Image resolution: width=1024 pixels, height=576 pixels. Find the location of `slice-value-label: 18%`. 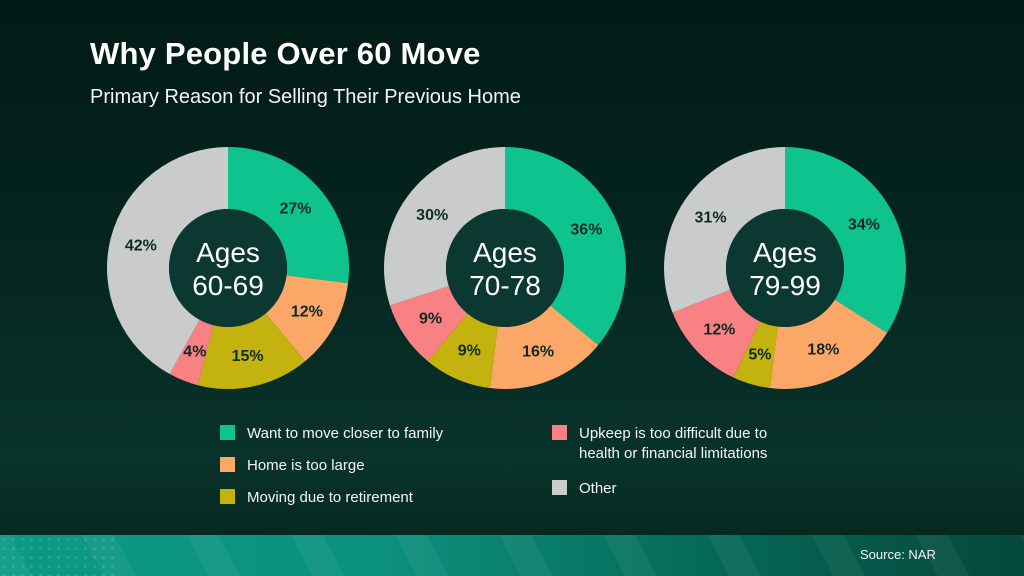

slice-value-label: 18% is located at coordinates (823, 349).